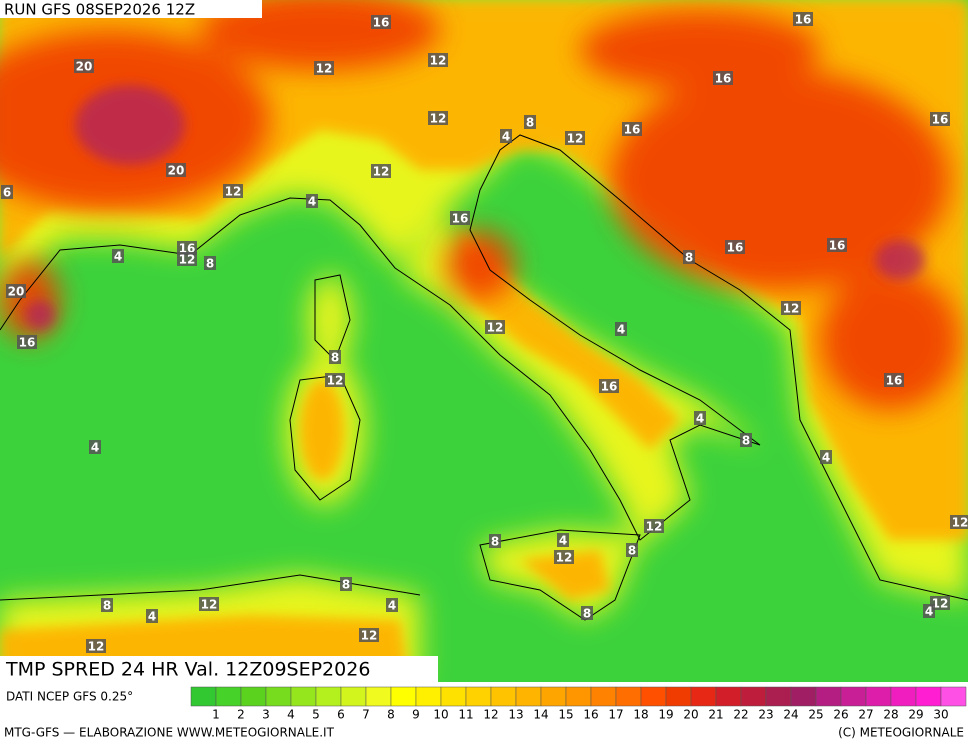 Image resolution: width=968 pixels, height=745 pixels. I want to click on contour-label: 6, so click(7, 193).